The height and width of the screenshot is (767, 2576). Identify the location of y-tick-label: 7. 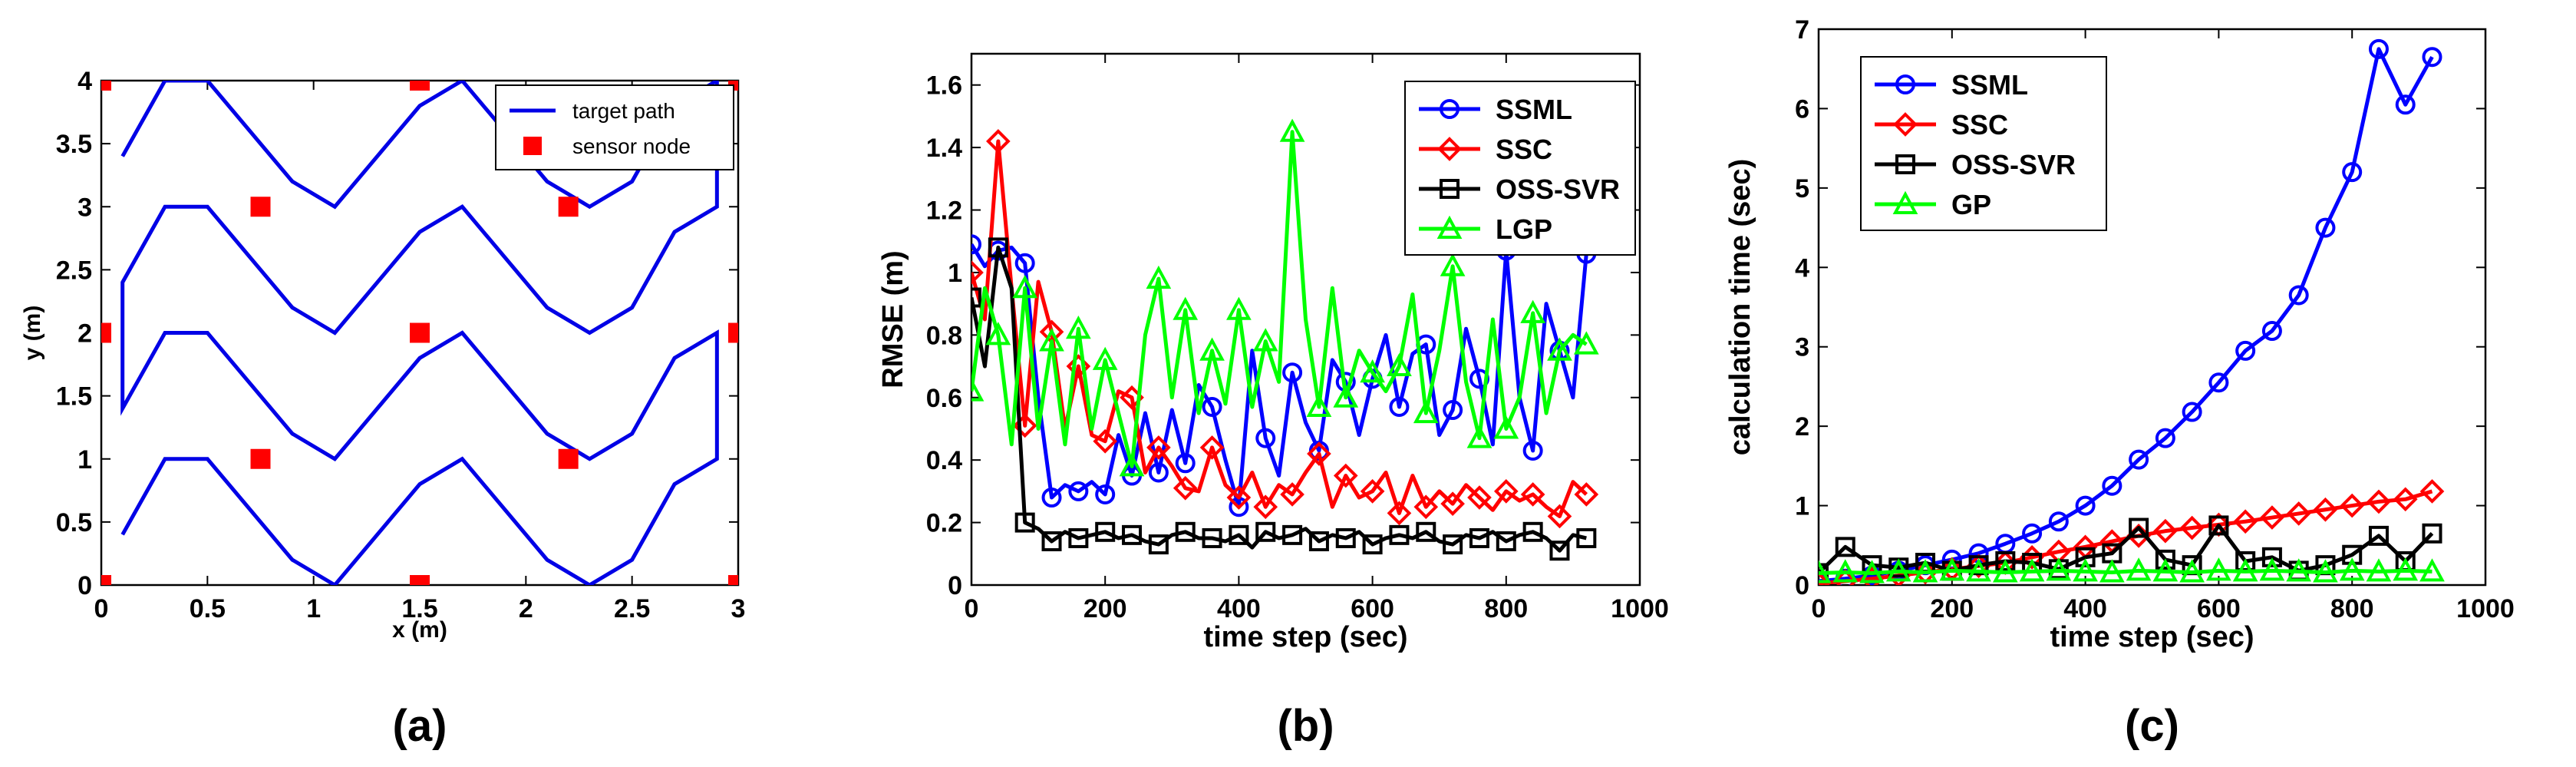
(1802, 30).